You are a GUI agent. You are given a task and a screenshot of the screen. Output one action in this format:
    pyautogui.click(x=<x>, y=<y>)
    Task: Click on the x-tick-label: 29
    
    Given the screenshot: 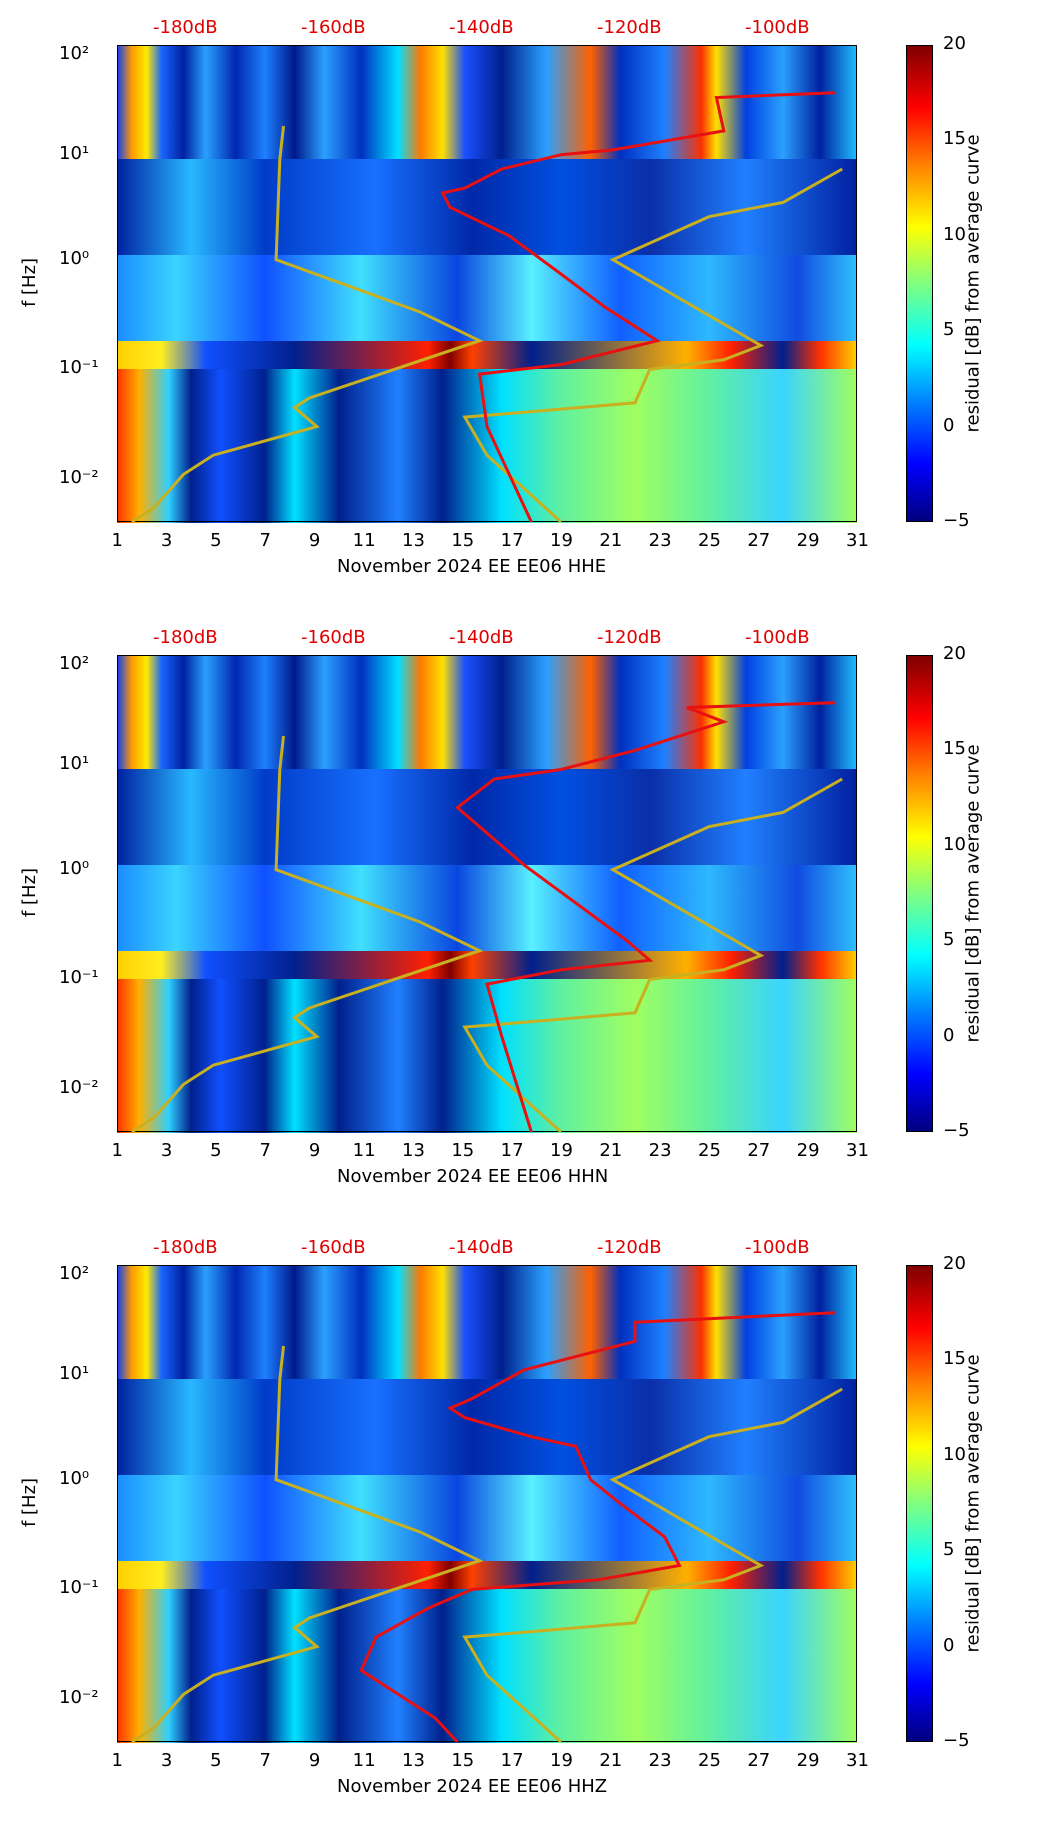 What is the action you would take?
    pyautogui.click(x=808, y=540)
    